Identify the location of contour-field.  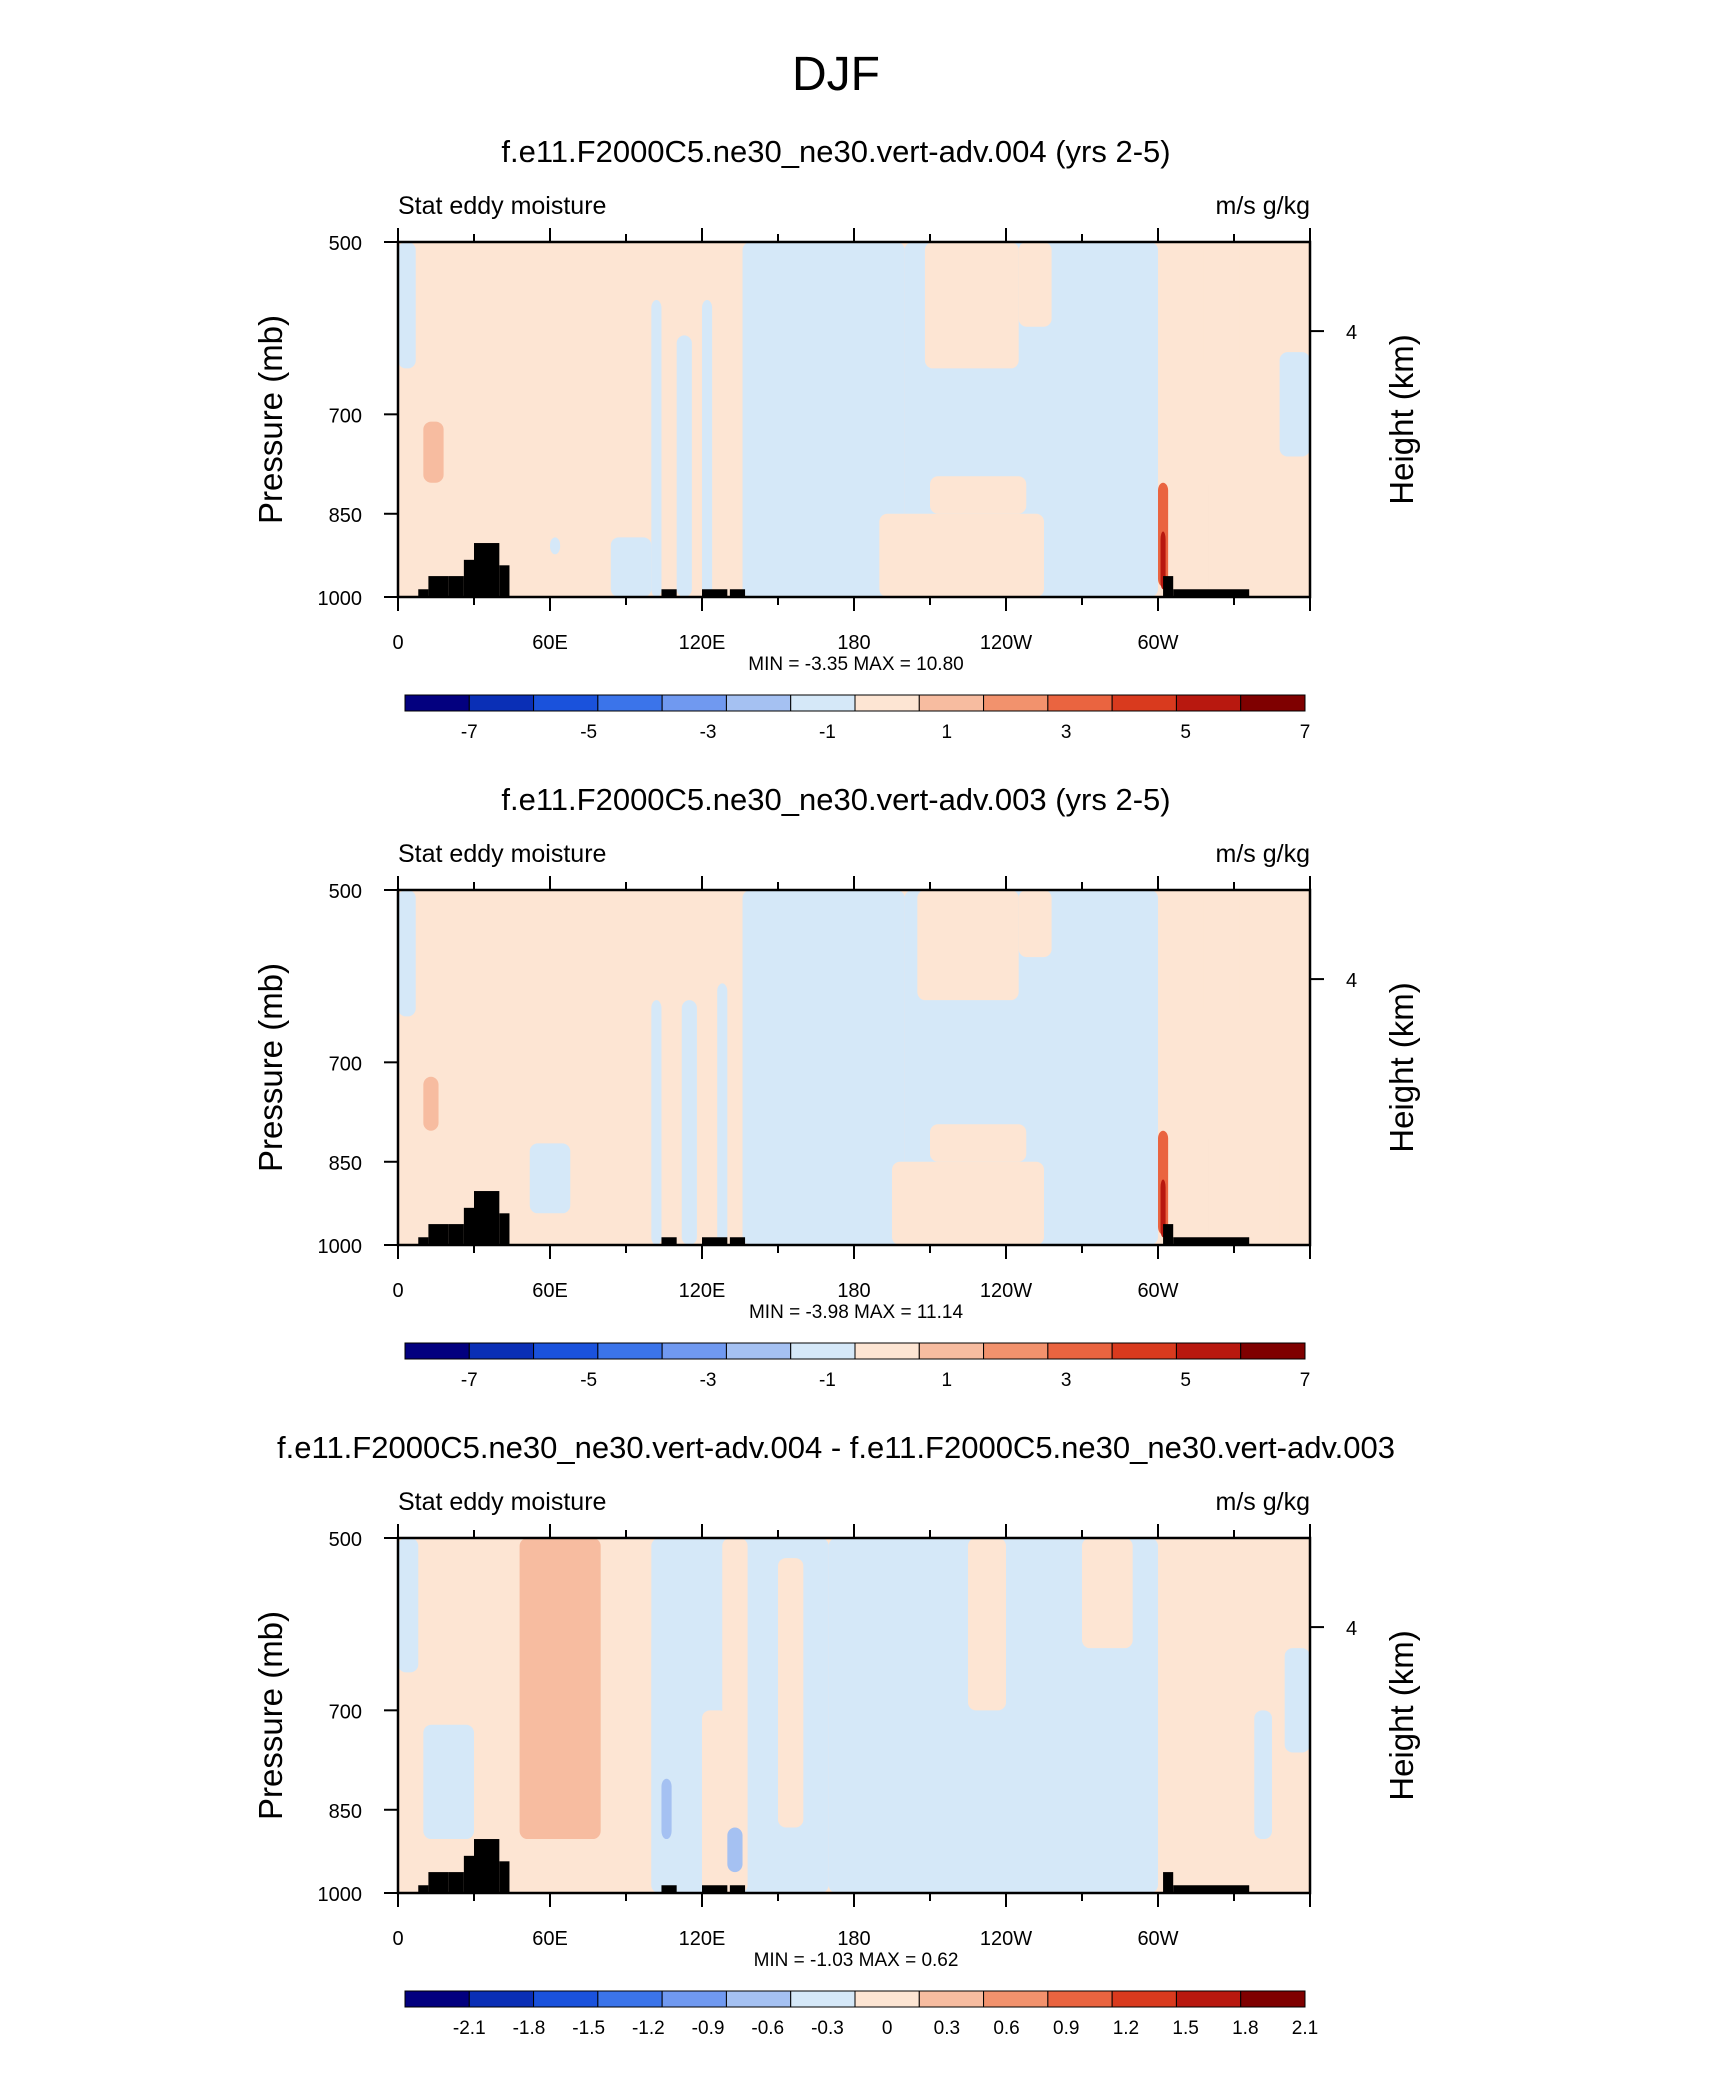
(854, 1067).